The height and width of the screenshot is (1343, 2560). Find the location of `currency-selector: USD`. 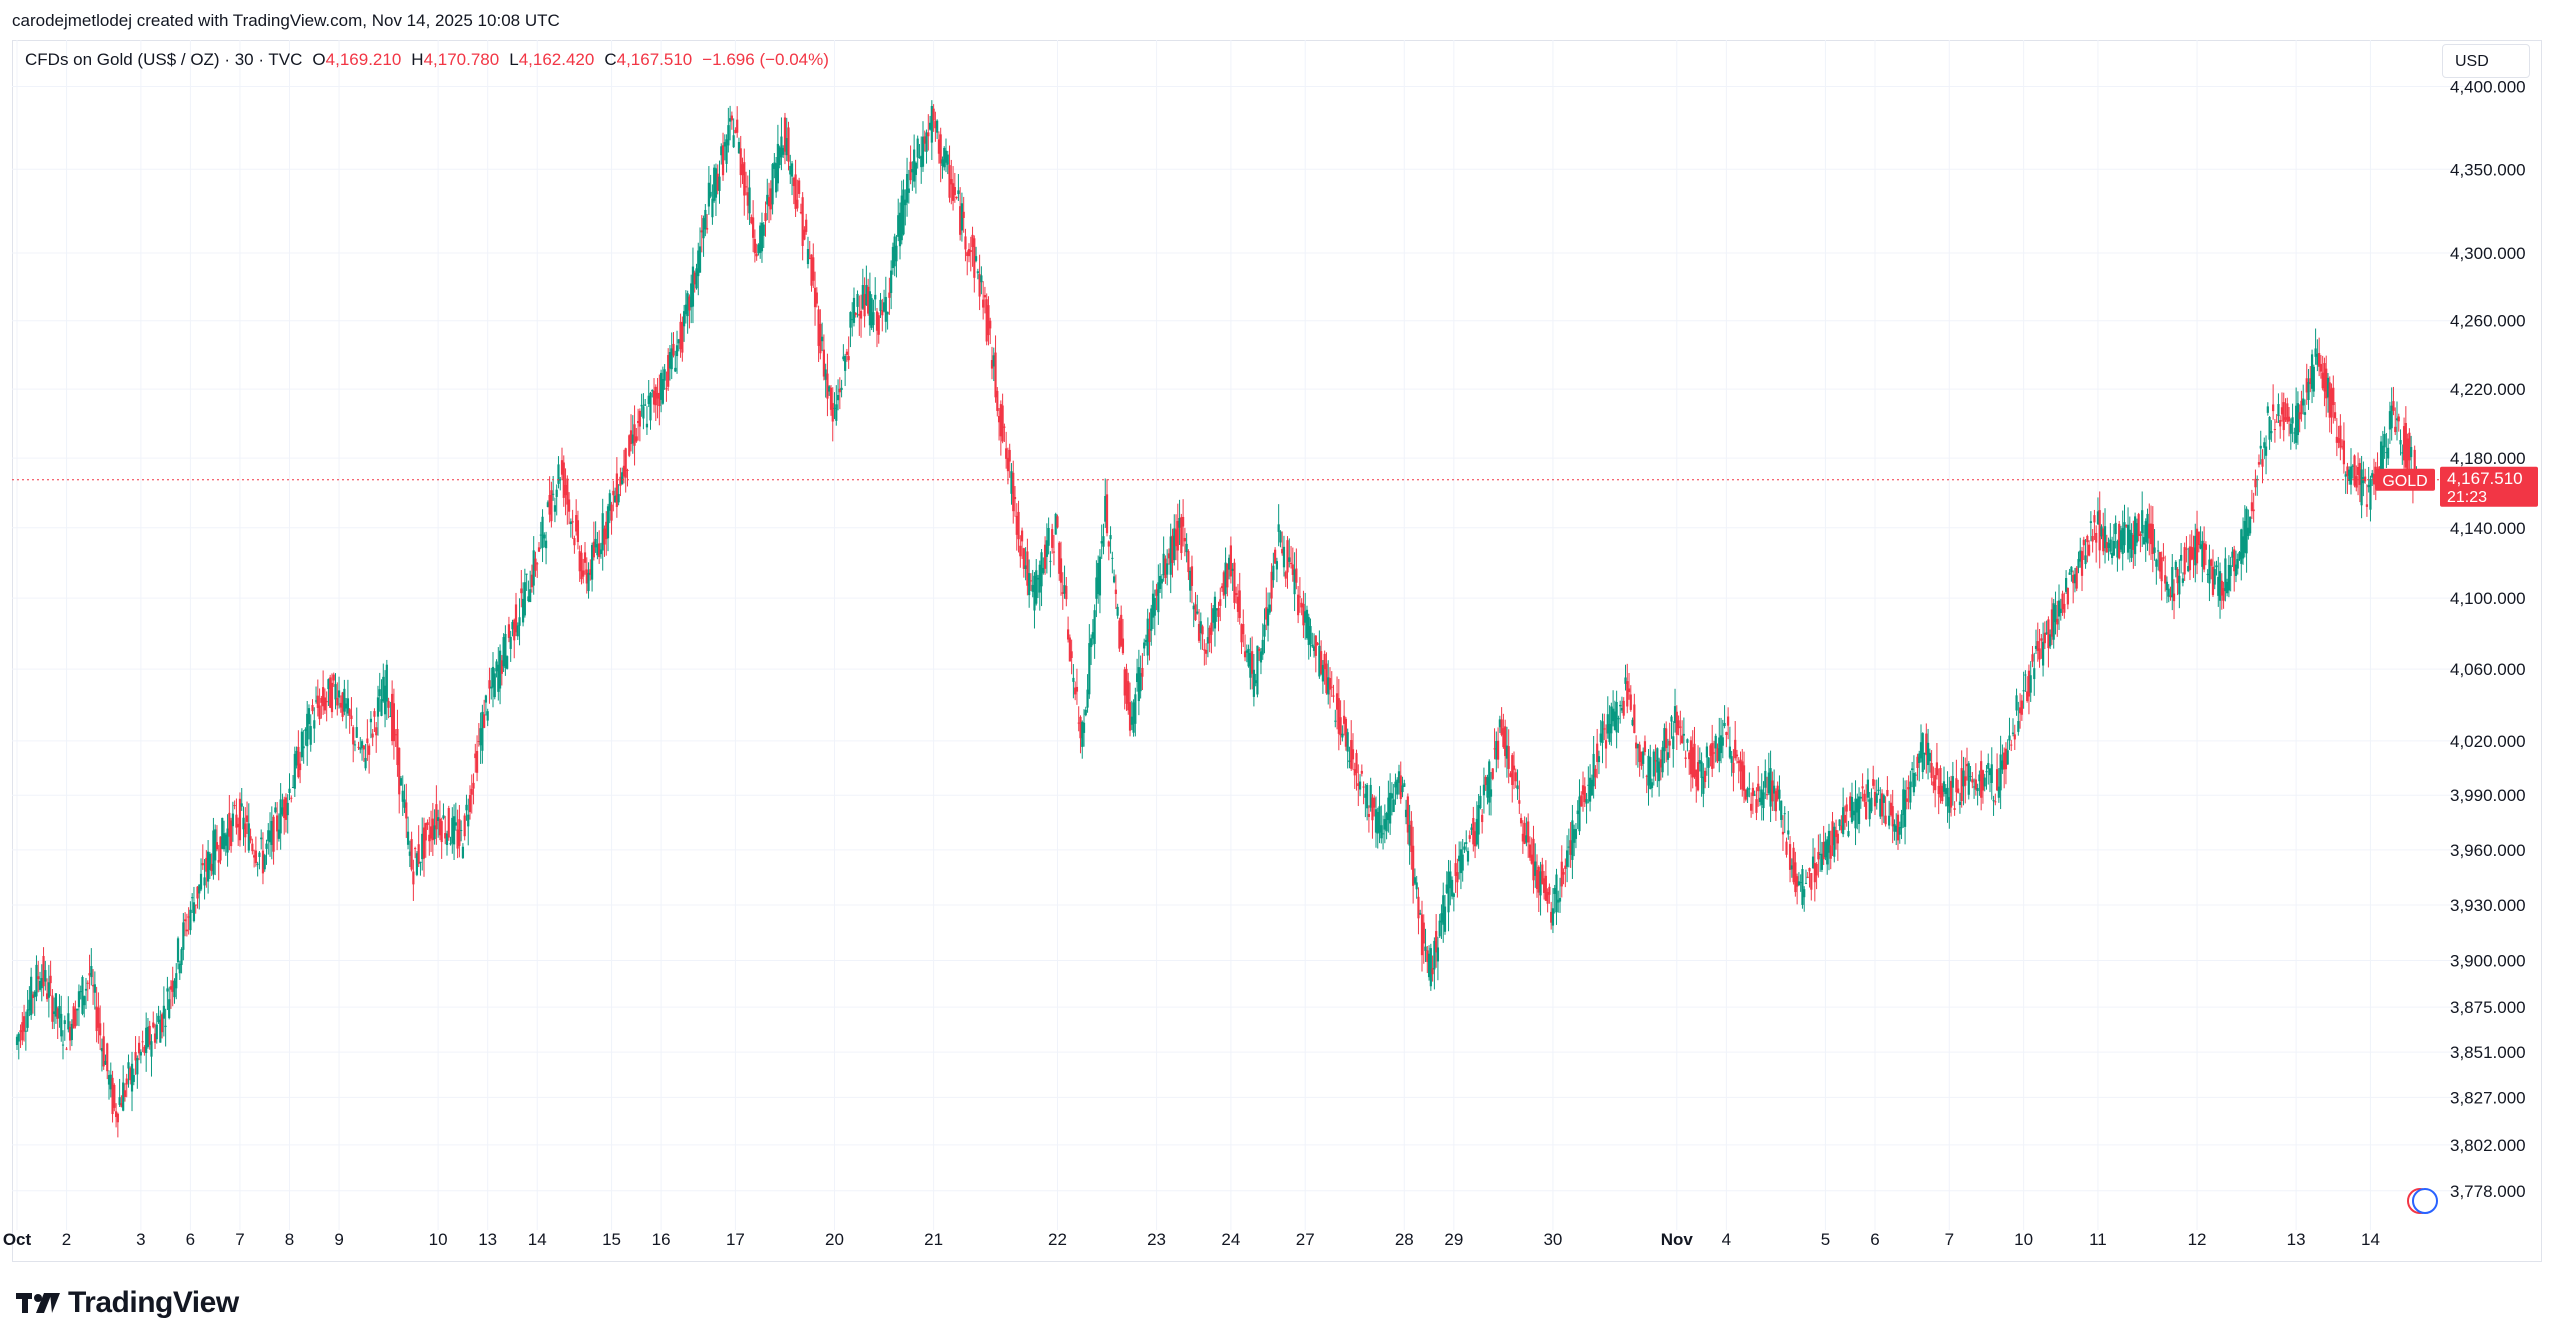

currency-selector: USD is located at coordinates (2486, 61).